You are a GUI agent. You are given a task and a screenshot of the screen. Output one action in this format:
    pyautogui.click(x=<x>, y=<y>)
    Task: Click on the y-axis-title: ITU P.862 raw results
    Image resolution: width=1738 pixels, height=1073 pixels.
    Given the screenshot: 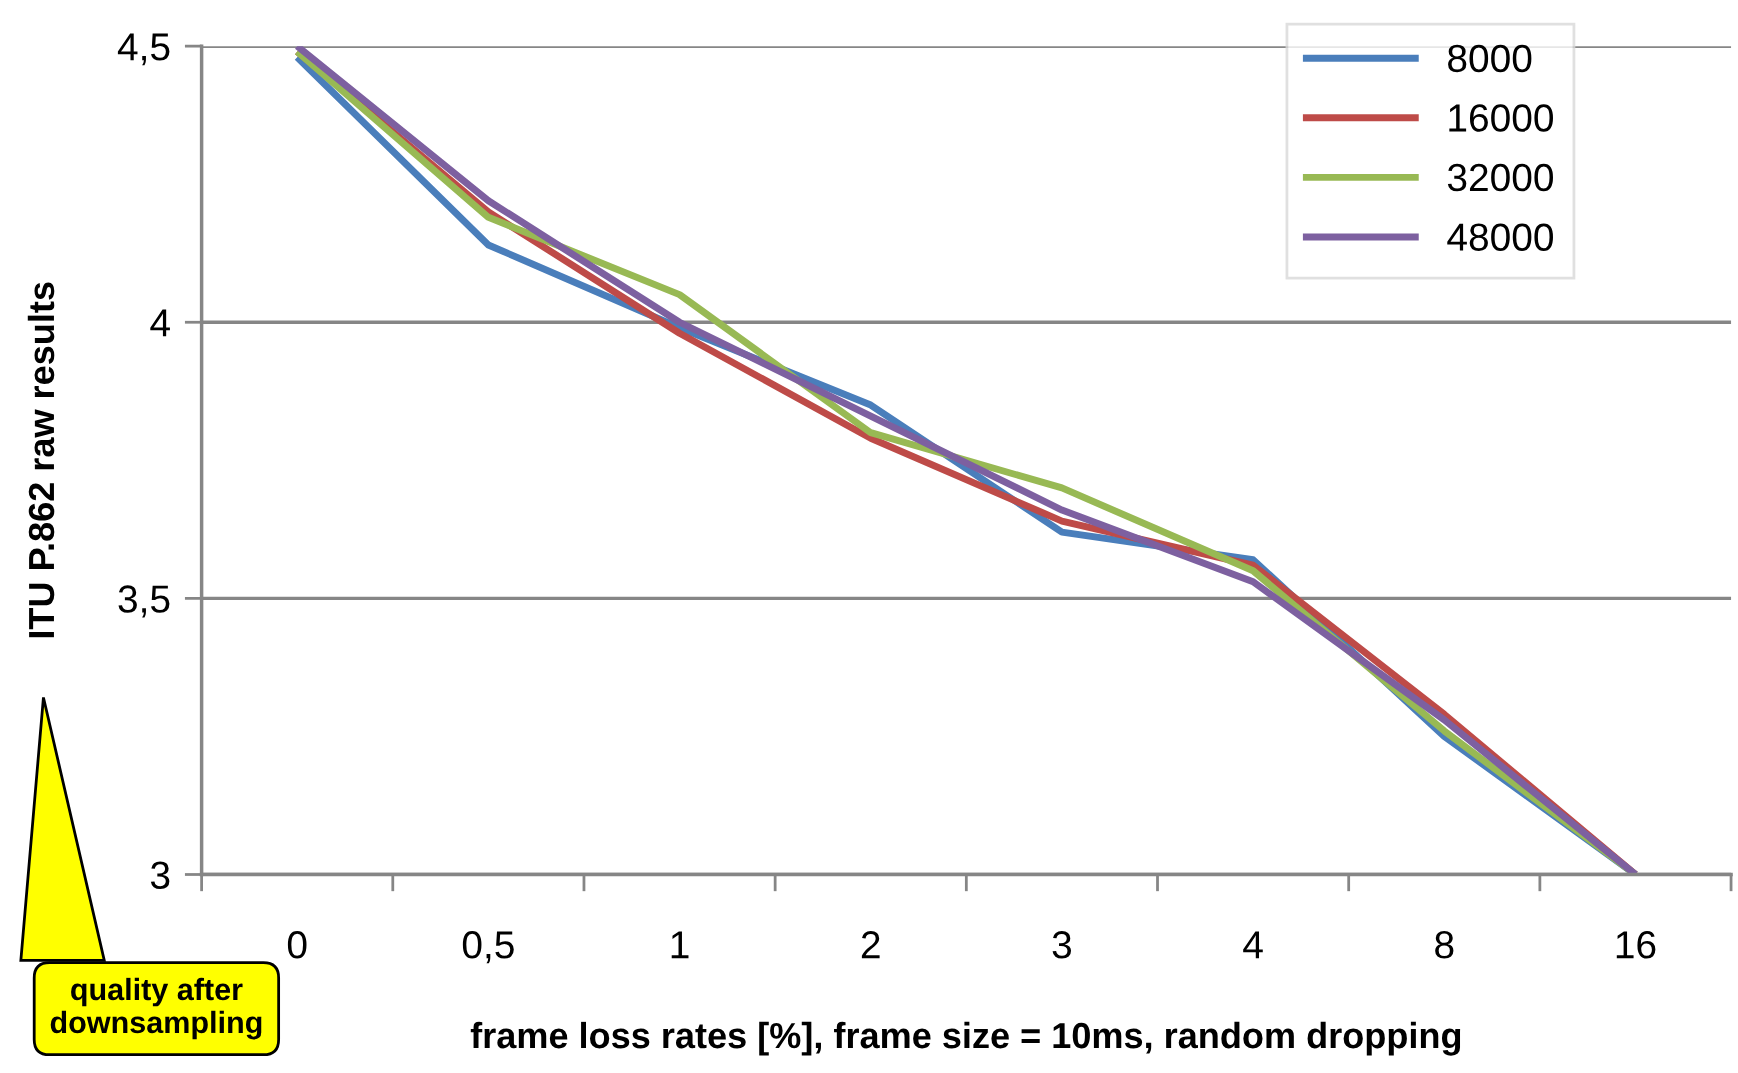 What is the action you would take?
    pyautogui.click(x=41, y=460)
    